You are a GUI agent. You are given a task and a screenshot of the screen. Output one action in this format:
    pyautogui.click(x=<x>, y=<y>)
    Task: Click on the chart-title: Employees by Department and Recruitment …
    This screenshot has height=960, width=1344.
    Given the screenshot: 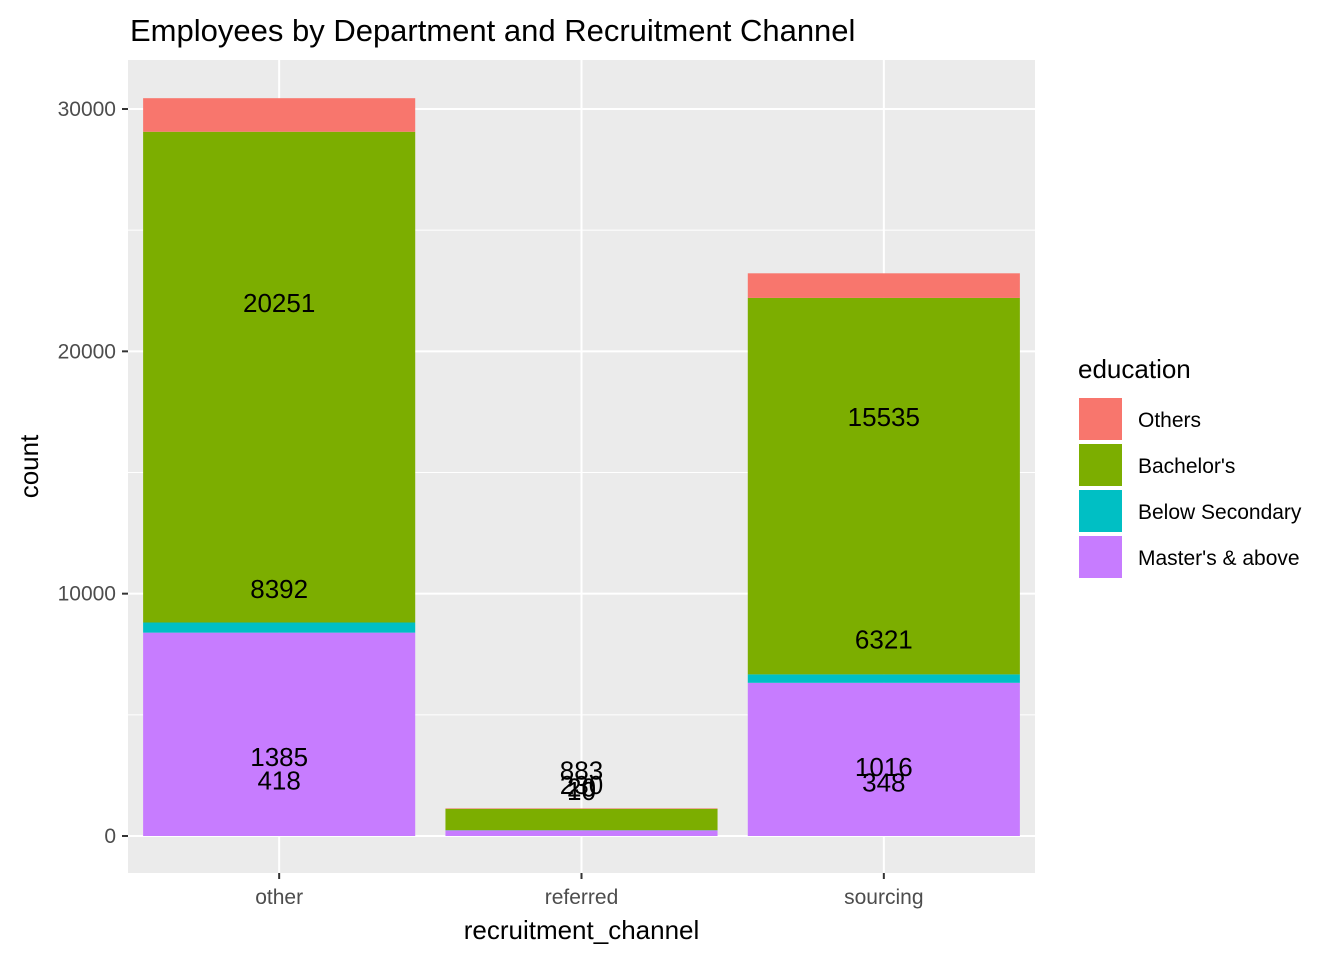 What is the action you would take?
    pyautogui.click(x=492, y=30)
    